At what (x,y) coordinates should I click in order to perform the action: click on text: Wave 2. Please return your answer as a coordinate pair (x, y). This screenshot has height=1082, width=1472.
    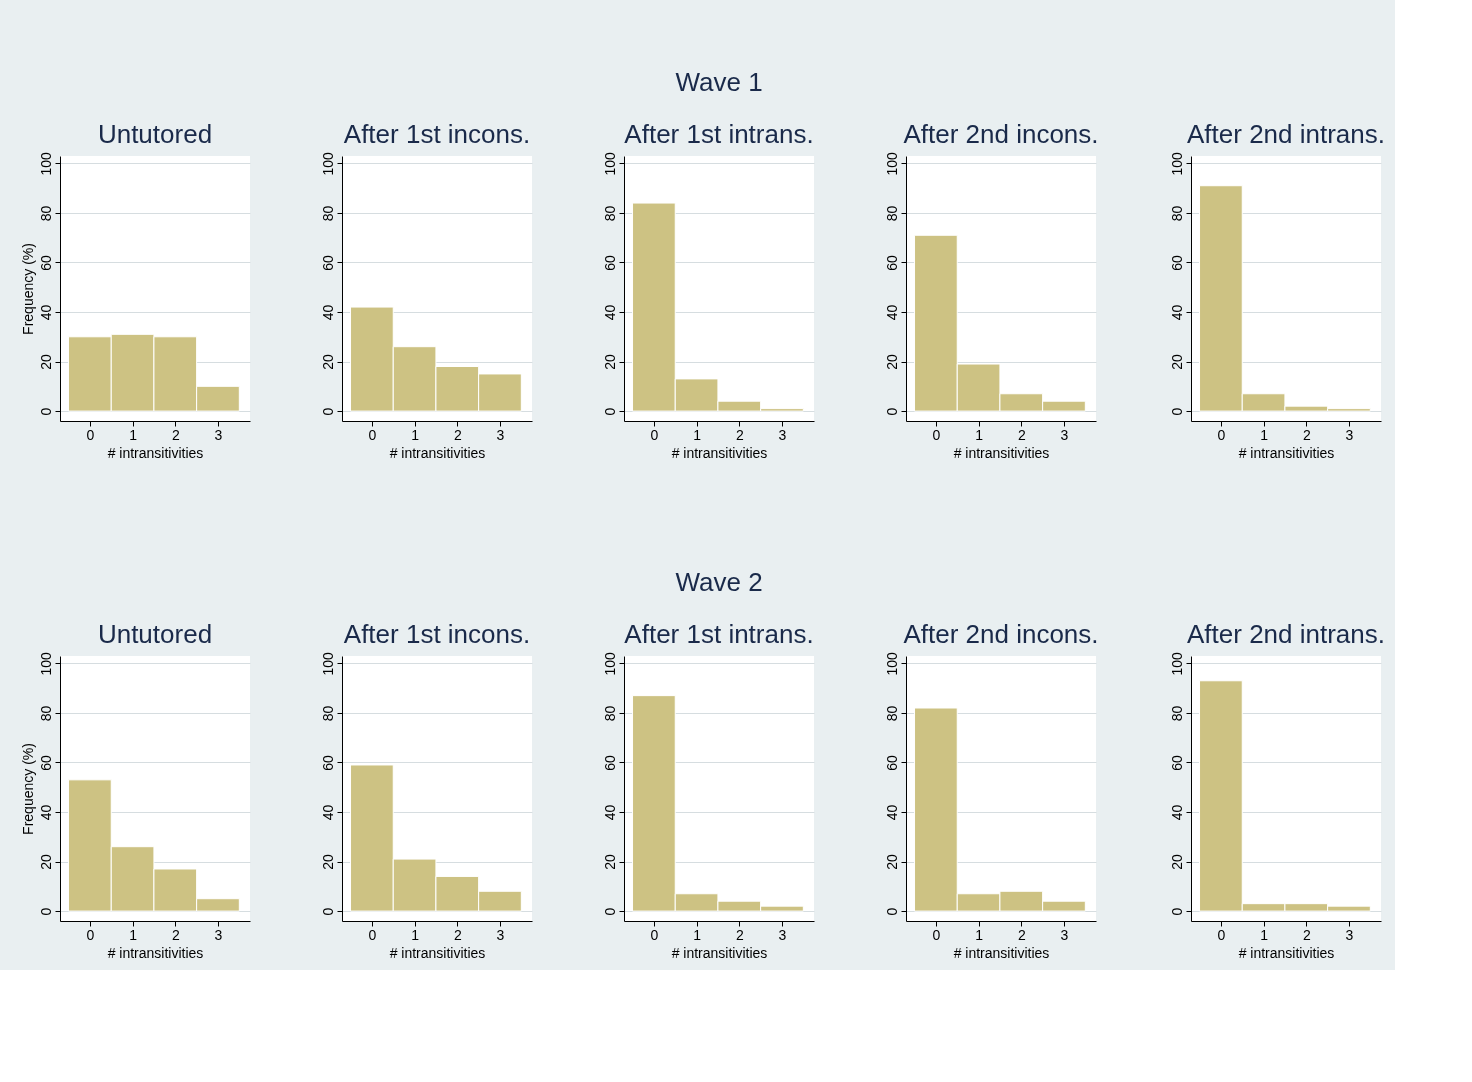
    Looking at the image, I should click on (719, 582).